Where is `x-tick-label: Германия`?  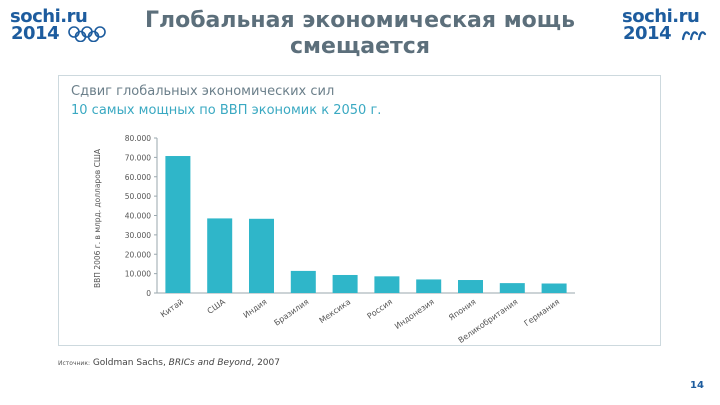 x-tick-label: Германия is located at coordinates (541, 312).